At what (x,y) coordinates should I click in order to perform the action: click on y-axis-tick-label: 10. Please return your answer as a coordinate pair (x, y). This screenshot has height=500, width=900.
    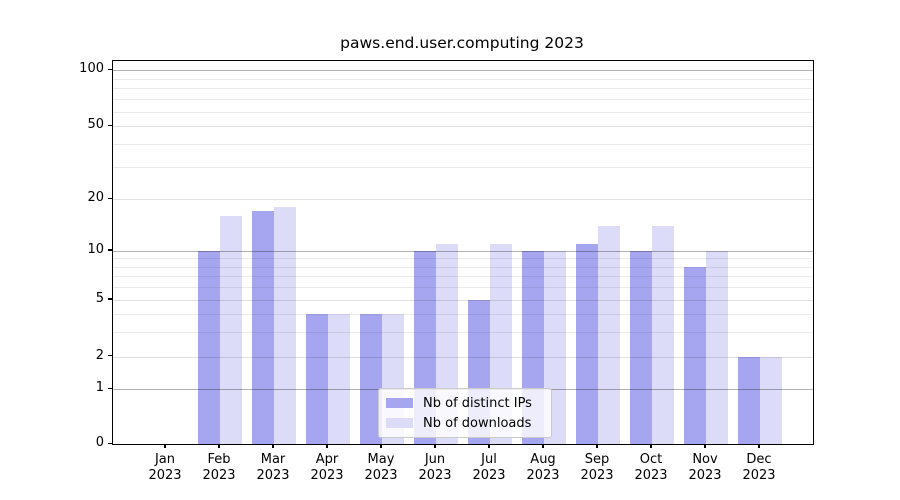
    Looking at the image, I should click on (95, 249).